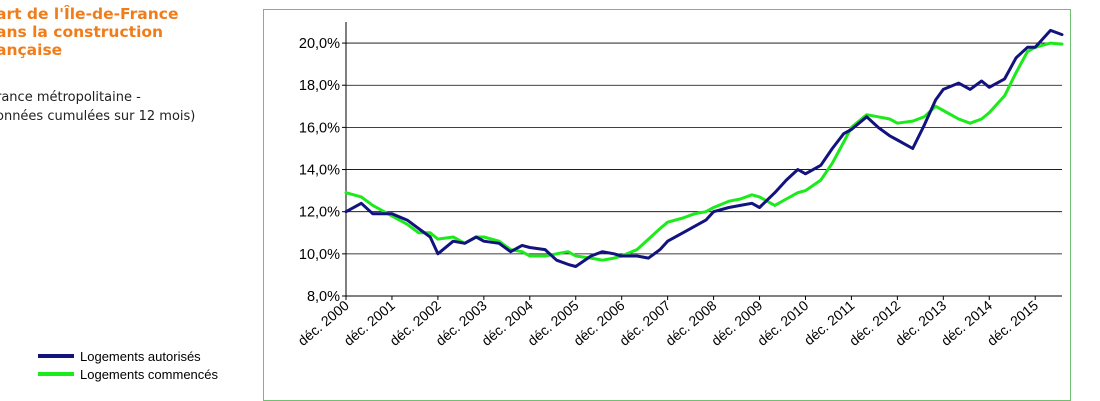  I want to click on legend-item-autorises: Logements autorisés, so click(128, 356).